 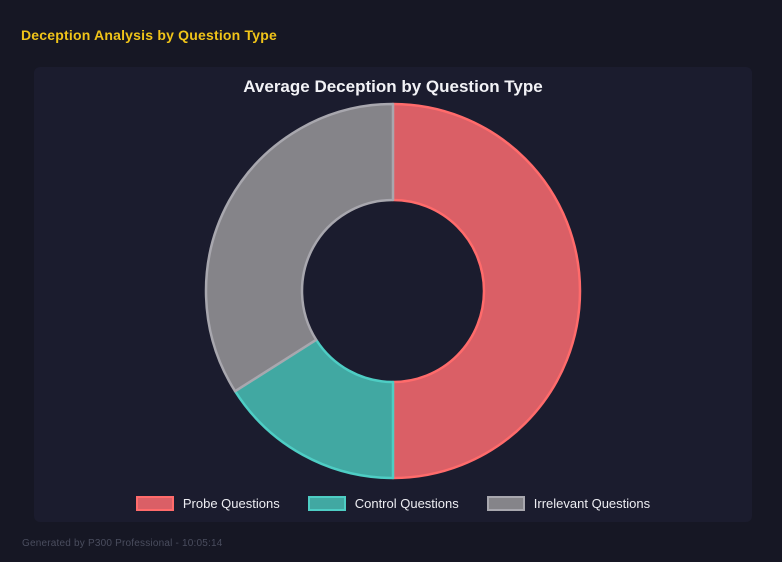 What do you see at coordinates (231, 503) in the screenshot?
I see `legend-label-probe-questions: Probe Questions` at bounding box center [231, 503].